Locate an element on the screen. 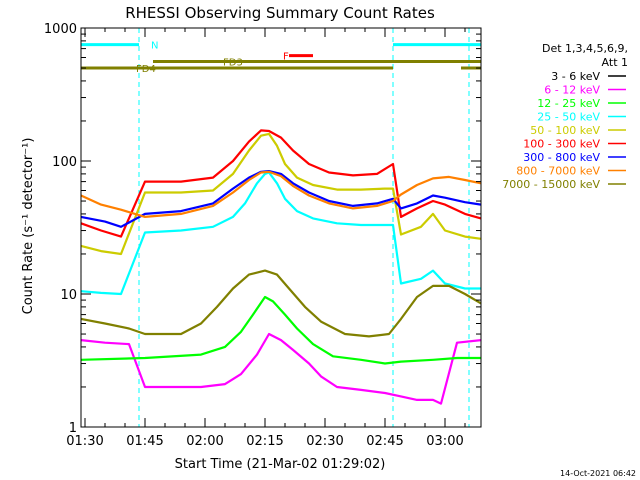 This screenshot has height=480, width=640. legend-label-5: 100 - 300 keV is located at coordinates (561, 144).